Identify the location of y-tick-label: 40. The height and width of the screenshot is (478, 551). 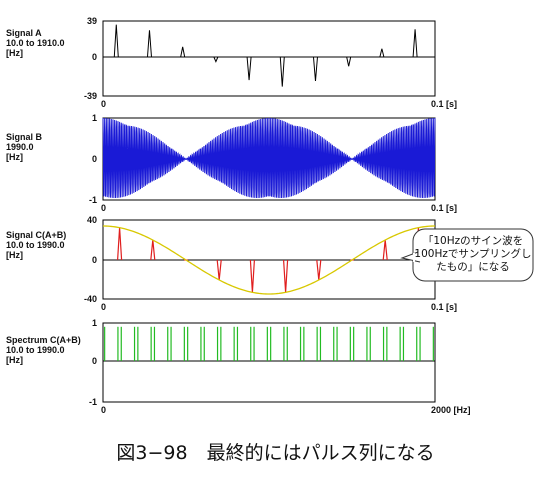
(92, 220).